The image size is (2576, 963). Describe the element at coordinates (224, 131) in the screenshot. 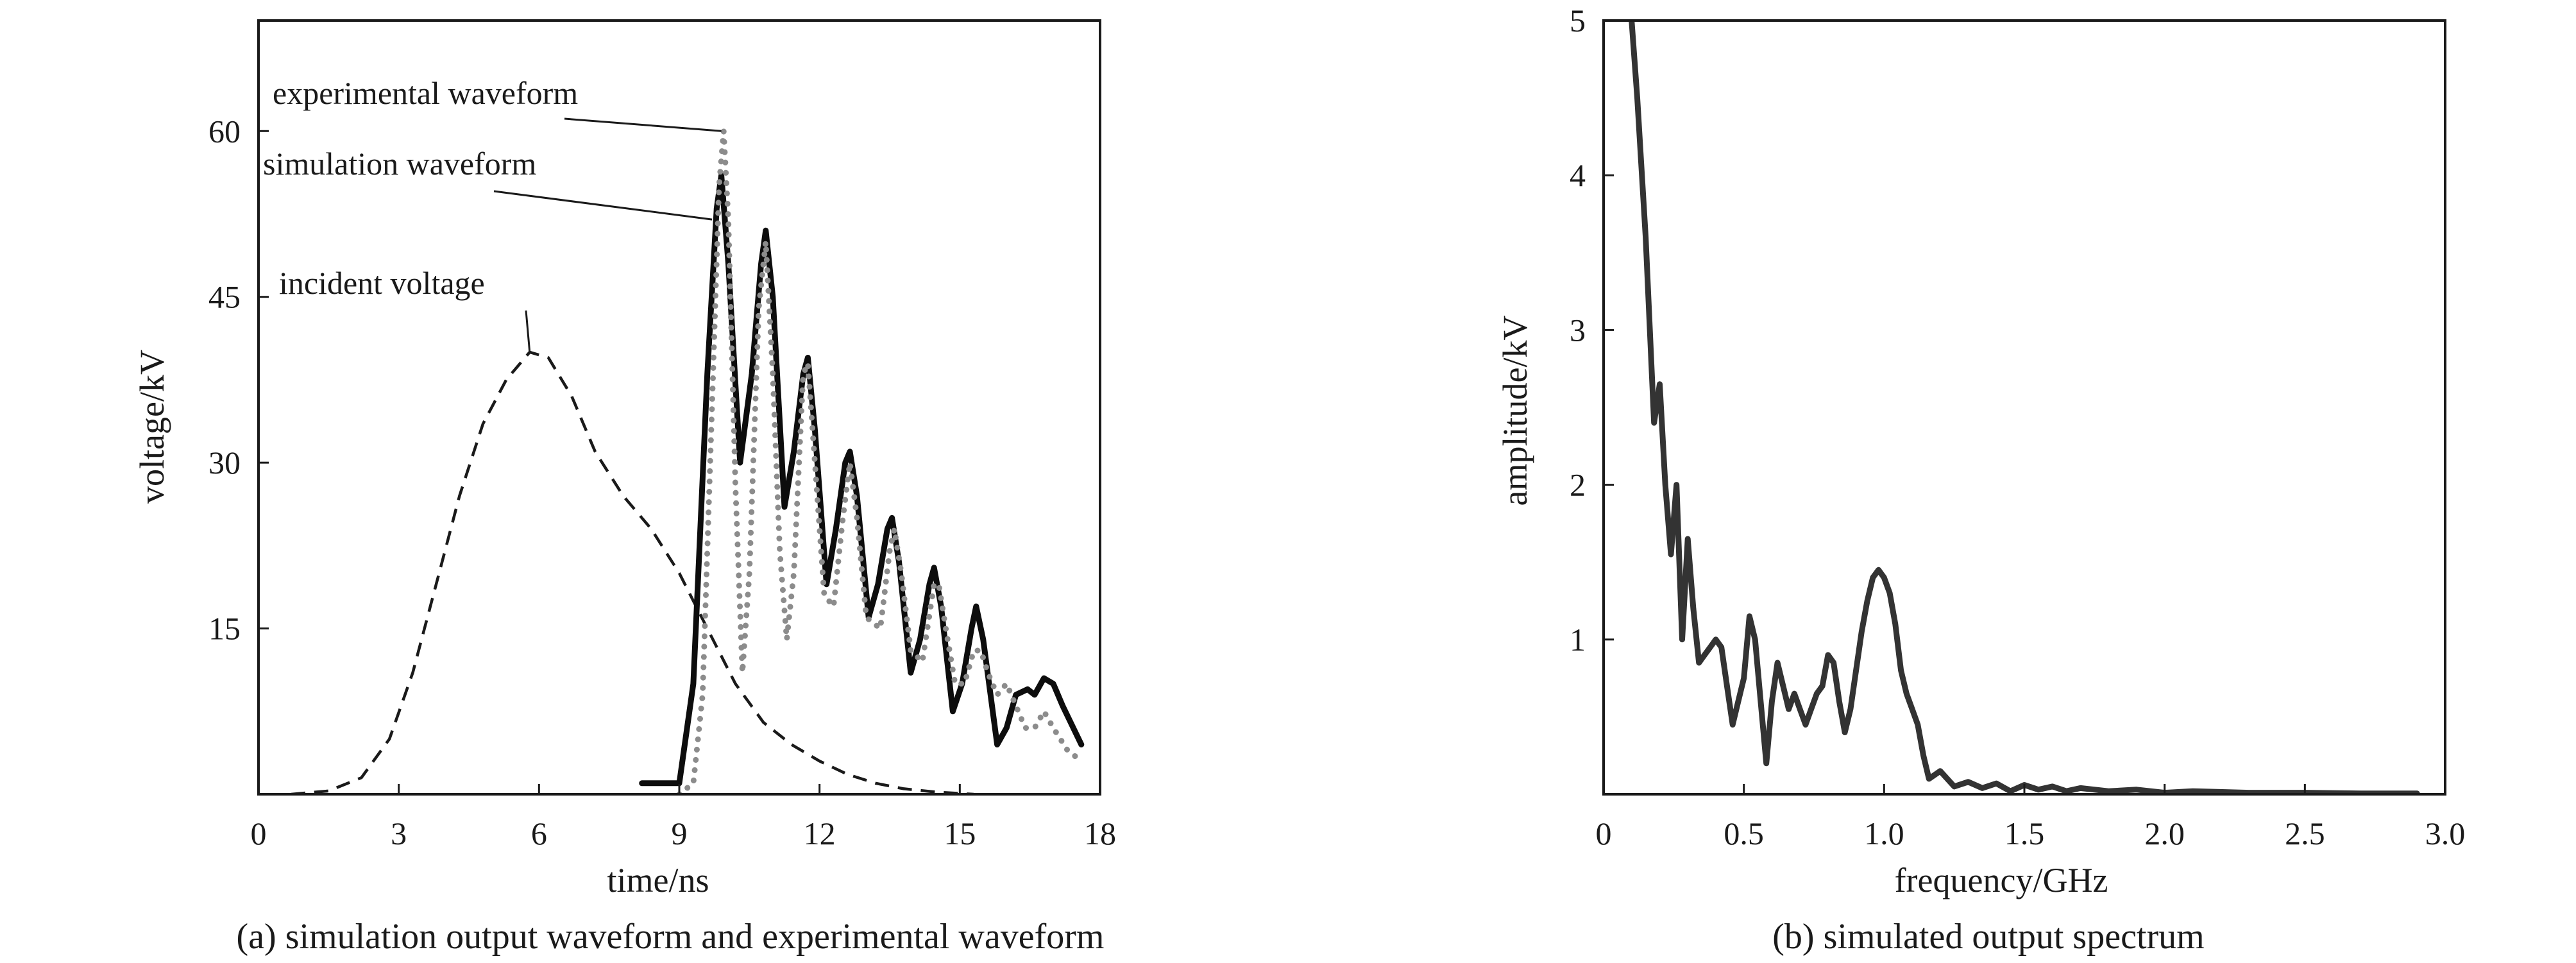

I see `y-tick-label: 60` at that location.